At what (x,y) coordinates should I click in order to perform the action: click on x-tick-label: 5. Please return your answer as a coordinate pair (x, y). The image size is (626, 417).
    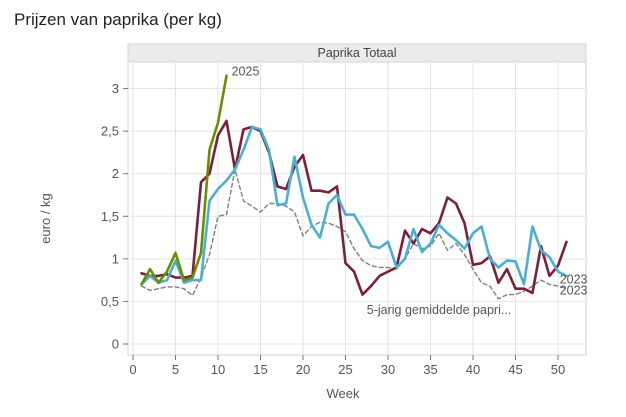
    Looking at the image, I should click on (175, 369).